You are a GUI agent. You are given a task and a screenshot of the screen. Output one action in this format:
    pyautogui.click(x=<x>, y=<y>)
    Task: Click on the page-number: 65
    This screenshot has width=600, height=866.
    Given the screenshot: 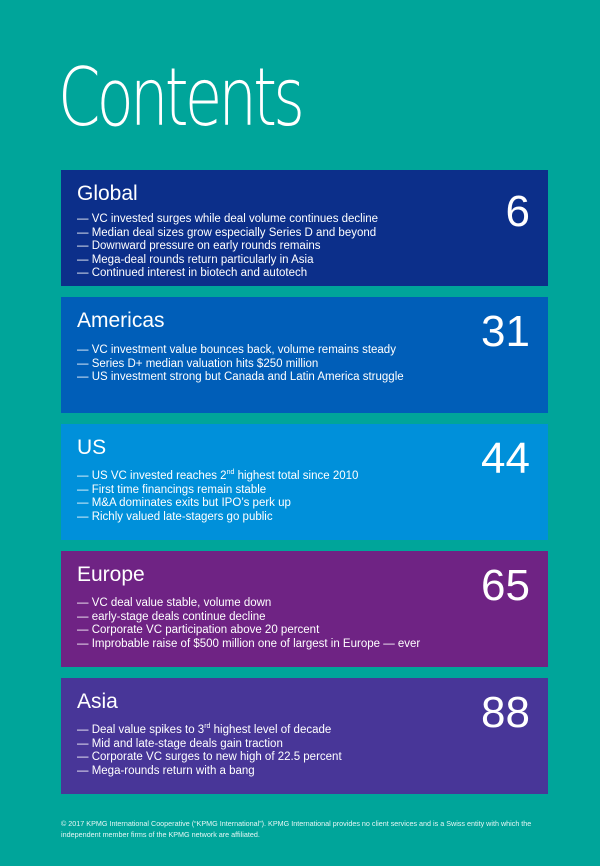 What is the action you would take?
    pyautogui.click(x=505, y=585)
    